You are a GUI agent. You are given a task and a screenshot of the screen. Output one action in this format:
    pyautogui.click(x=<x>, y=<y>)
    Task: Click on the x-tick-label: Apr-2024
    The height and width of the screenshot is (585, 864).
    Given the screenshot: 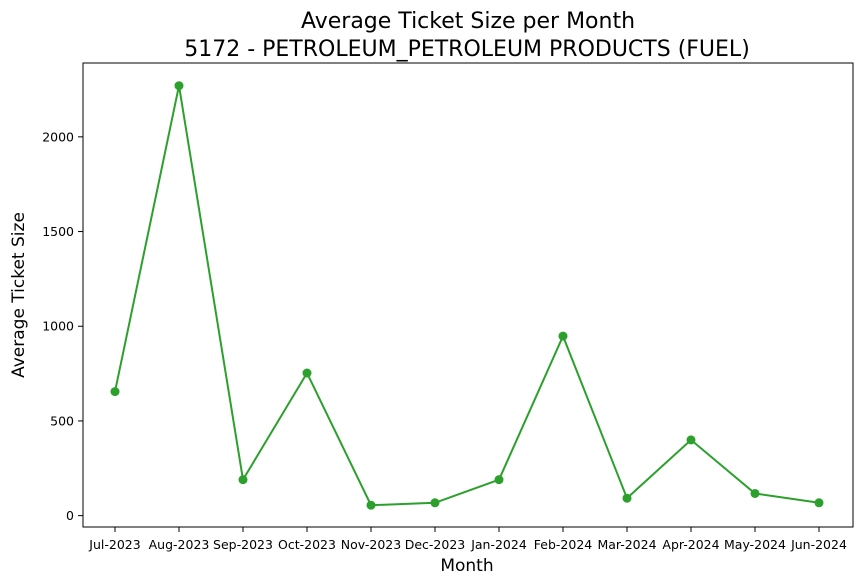 What is the action you would take?
    pyautogui.click(x=690, y=544)
    